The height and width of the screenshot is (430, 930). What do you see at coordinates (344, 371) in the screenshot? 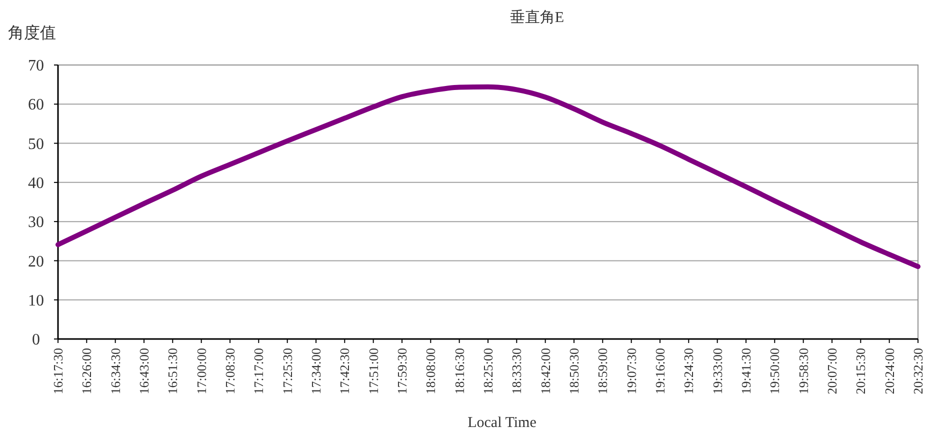
I see `x-tick-label: 17:42:30` at bounding box center [344, 371].